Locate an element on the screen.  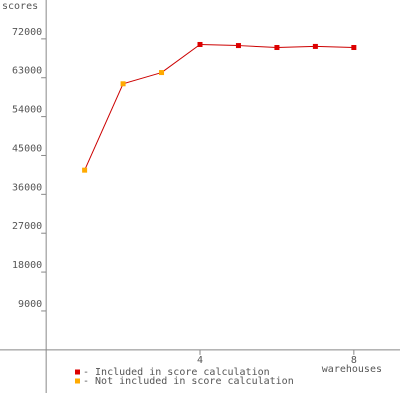
y-axis-label: scores is located at coordinates (20, 6).